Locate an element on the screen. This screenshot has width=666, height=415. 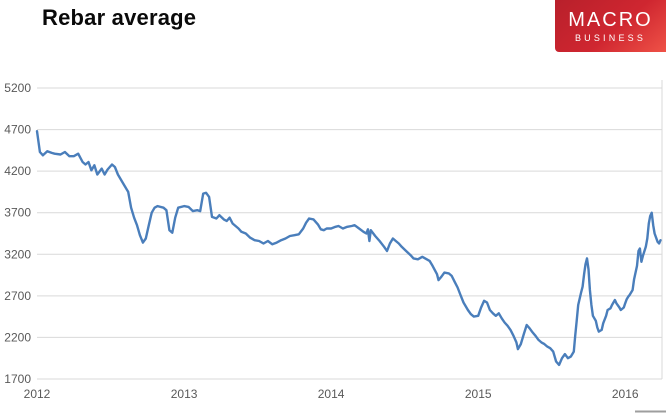
x-tick-label: 2016 is located at coordinates (625, 394).